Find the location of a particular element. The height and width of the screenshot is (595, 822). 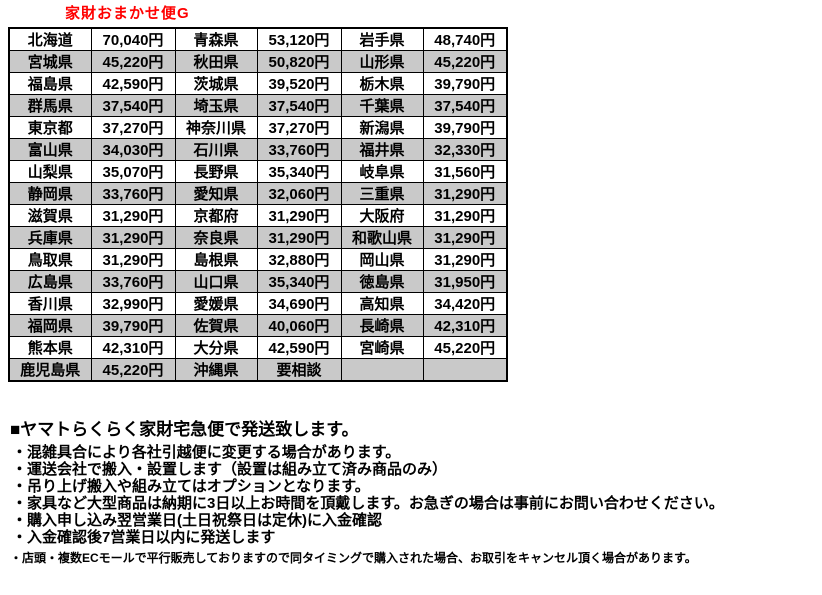

prefecture-cell: 埼玉県 is located at coordinates (216, 105).